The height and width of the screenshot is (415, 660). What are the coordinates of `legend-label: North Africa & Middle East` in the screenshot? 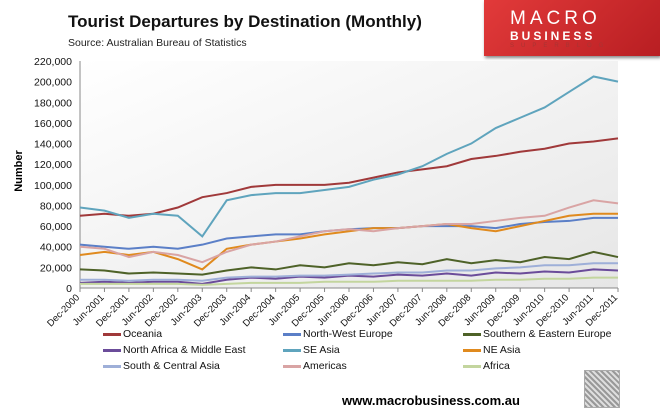 It's located at (184, 350).